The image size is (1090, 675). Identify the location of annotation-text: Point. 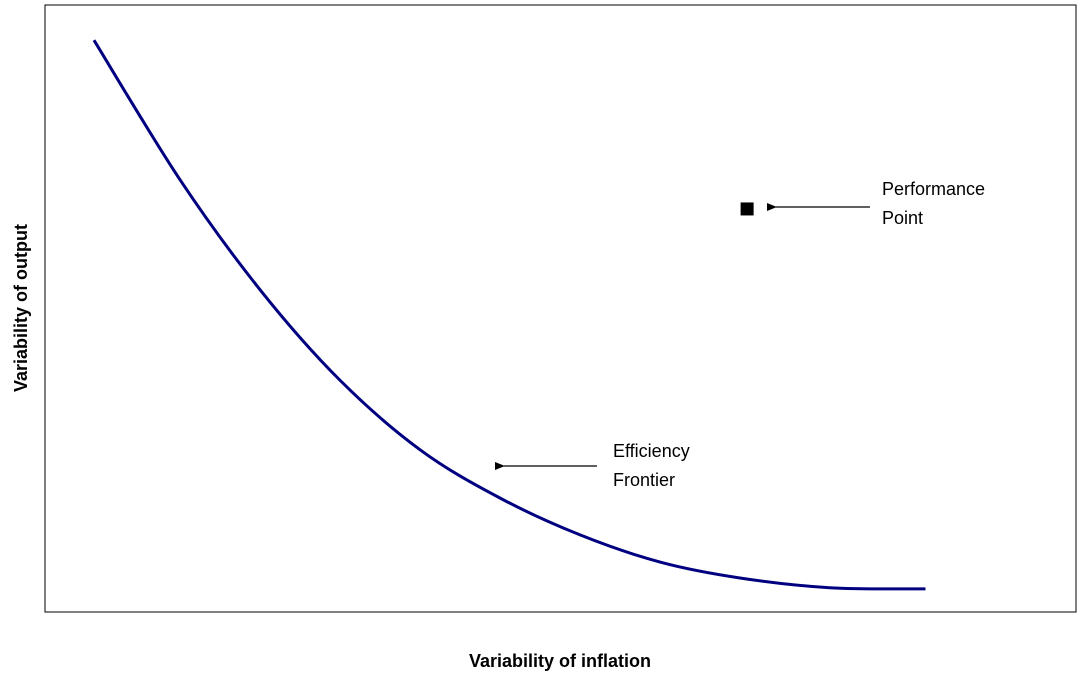
(902, 218).